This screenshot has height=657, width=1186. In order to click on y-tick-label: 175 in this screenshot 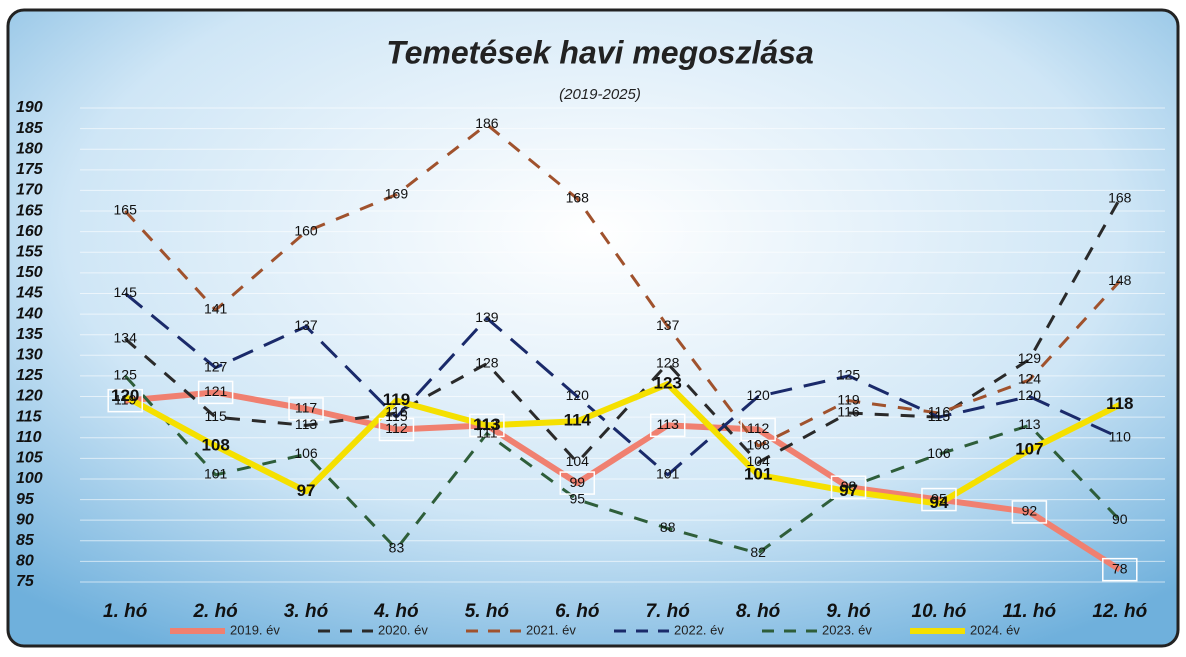, I will do `click(30, 169)`.